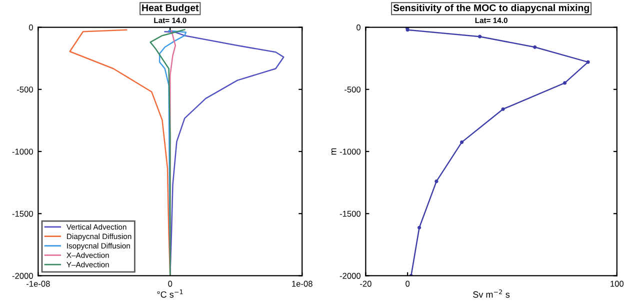 The image size is (636, 303). What do you see at coordinates (170, 294) in the screenshot?
I see `x-axis-title: °C s$^{−1}$` at bounding box center [170, 294].